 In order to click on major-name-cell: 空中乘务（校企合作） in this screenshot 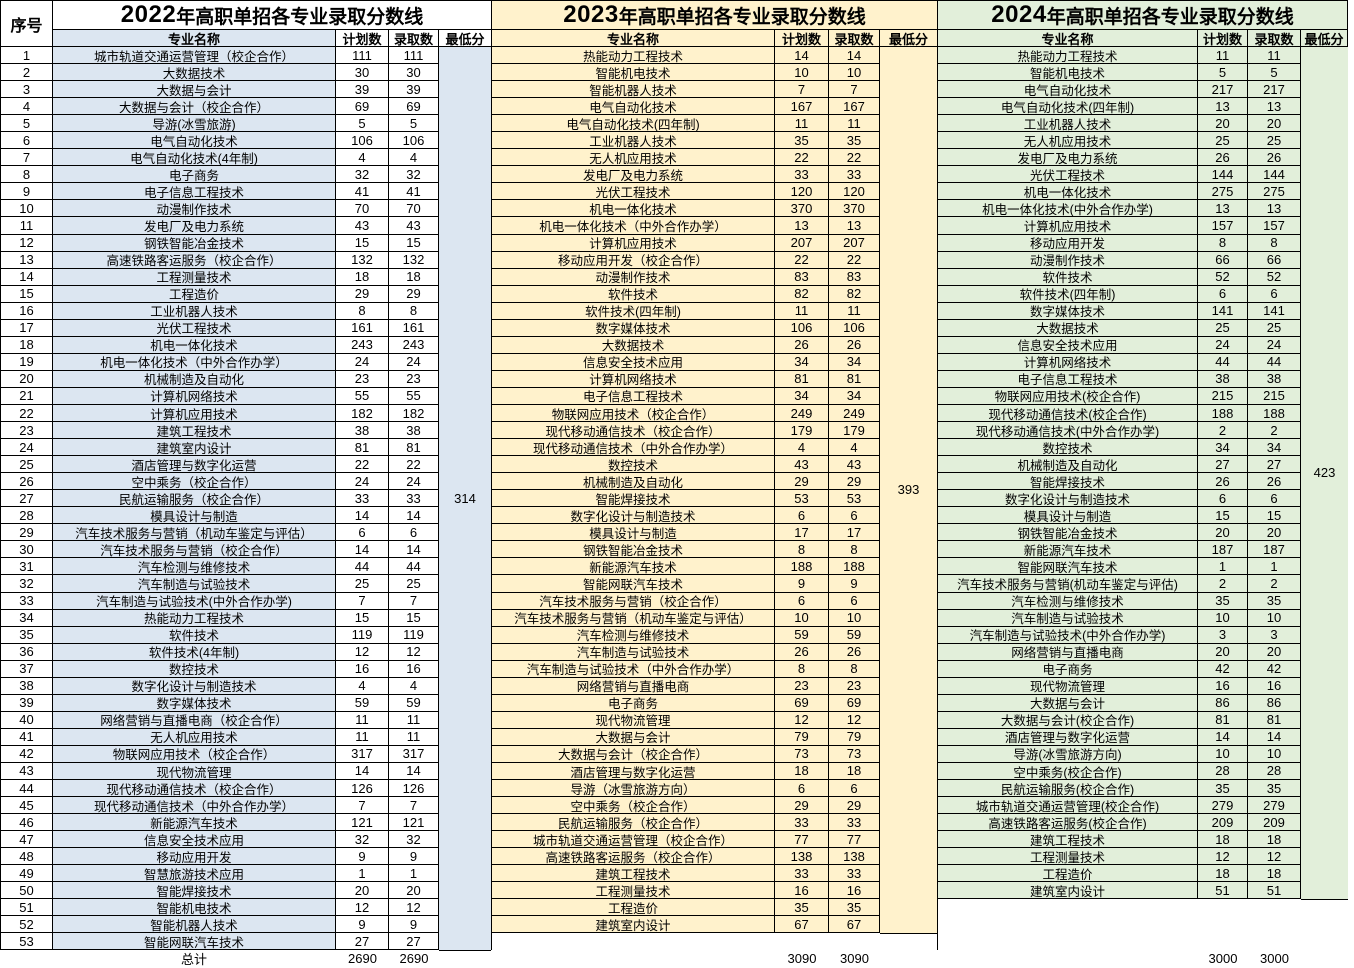, I will do `click(633, 806)`.